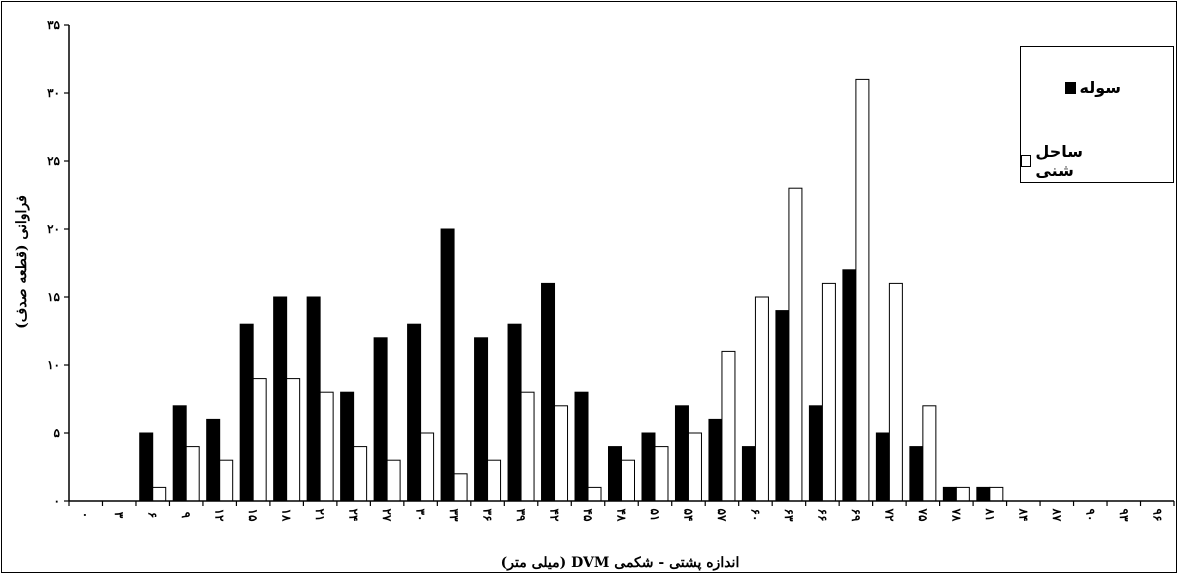 The width and height of the screenshot is (1180, 576). Describe the element at coordinates (287, 515) in the screenshot. I see `x-tick-label: ۱۸` at that location.